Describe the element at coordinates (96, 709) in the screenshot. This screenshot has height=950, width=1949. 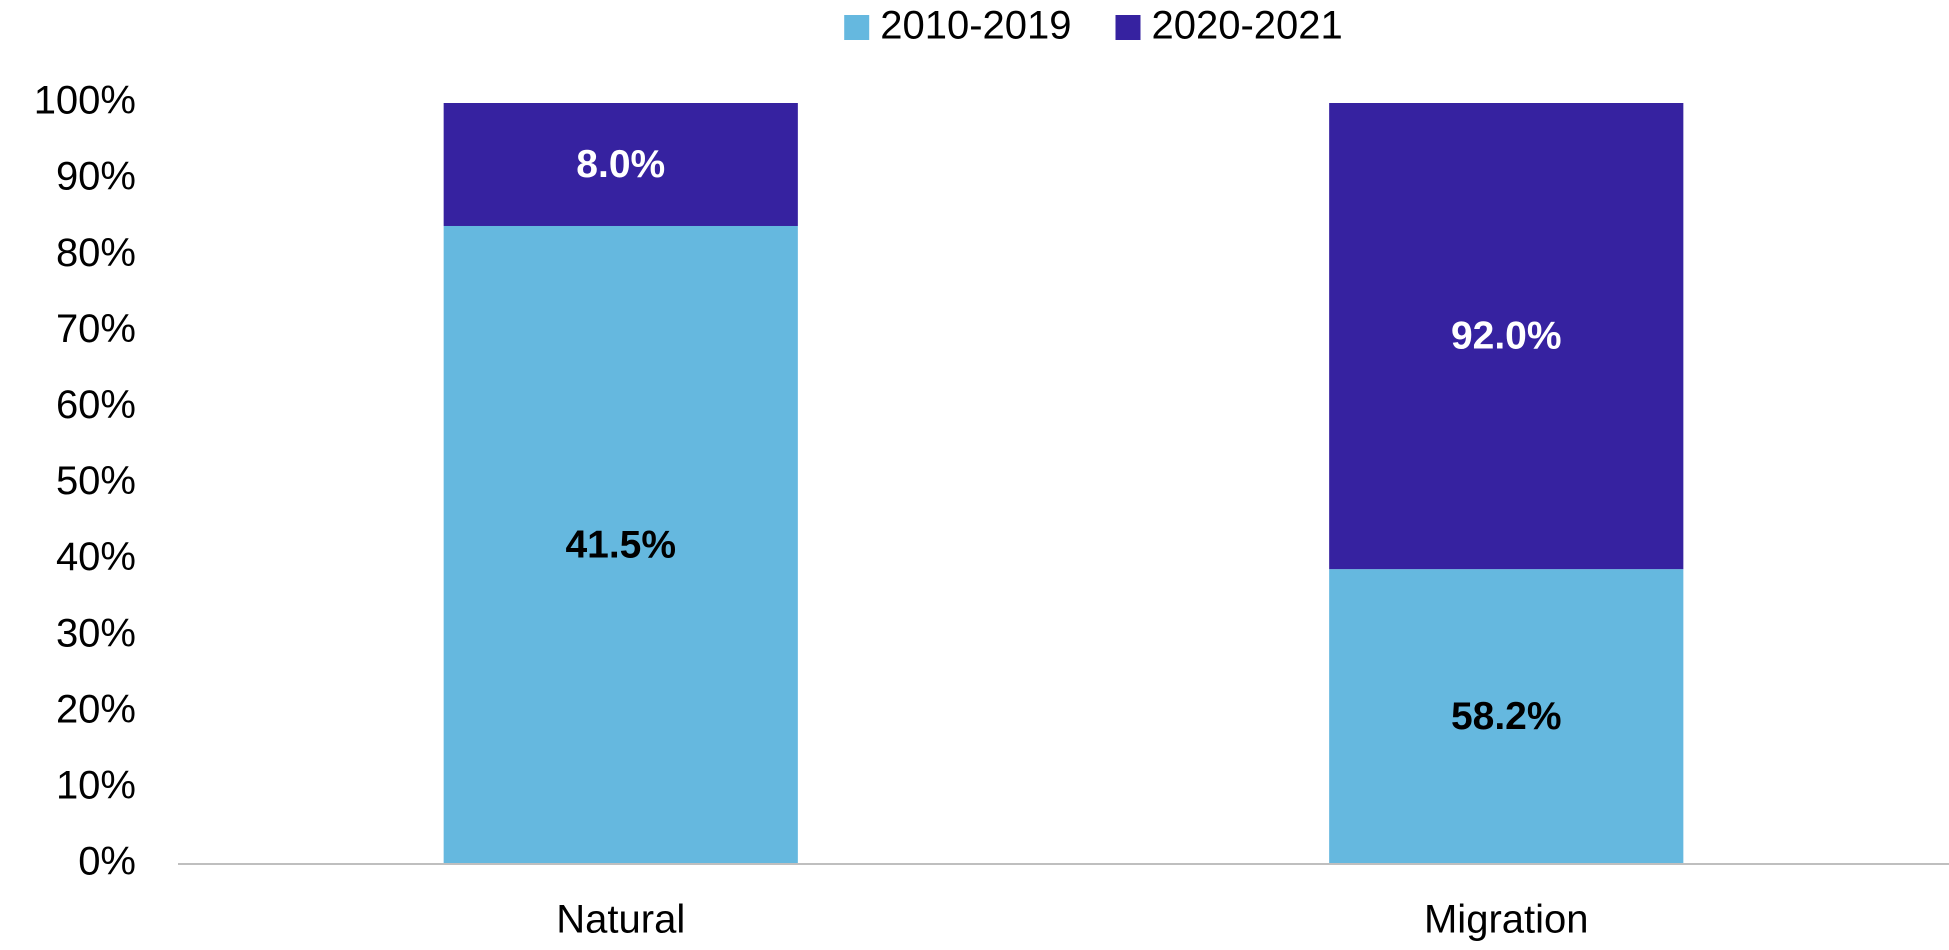
I see `y-tick-label: 20%` at that location.